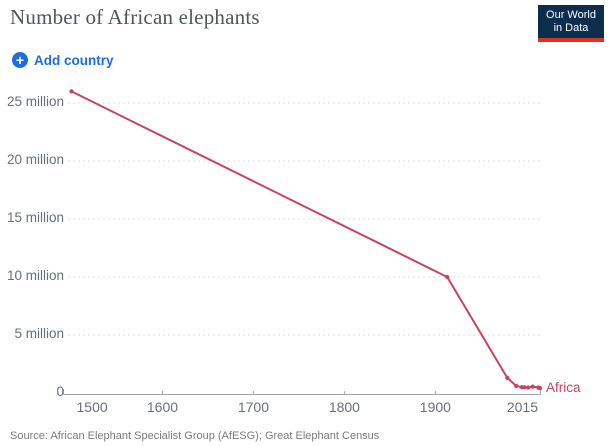 This screenshot has height=446, width=609. What do you see at coordinates (563, 388) in the screenshot?
I see `series-label-africa: Africa` at bounding box center [563, 388].